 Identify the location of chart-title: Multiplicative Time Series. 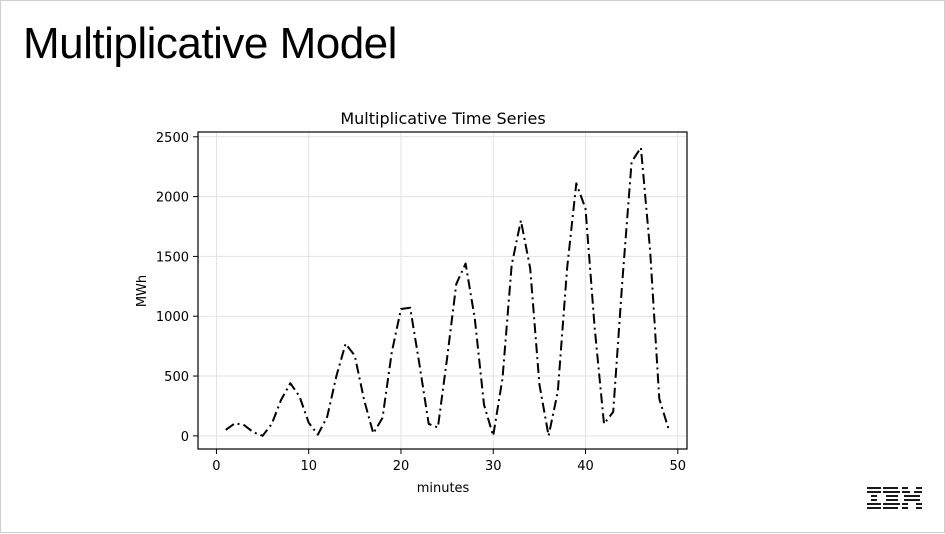
(442, 118).